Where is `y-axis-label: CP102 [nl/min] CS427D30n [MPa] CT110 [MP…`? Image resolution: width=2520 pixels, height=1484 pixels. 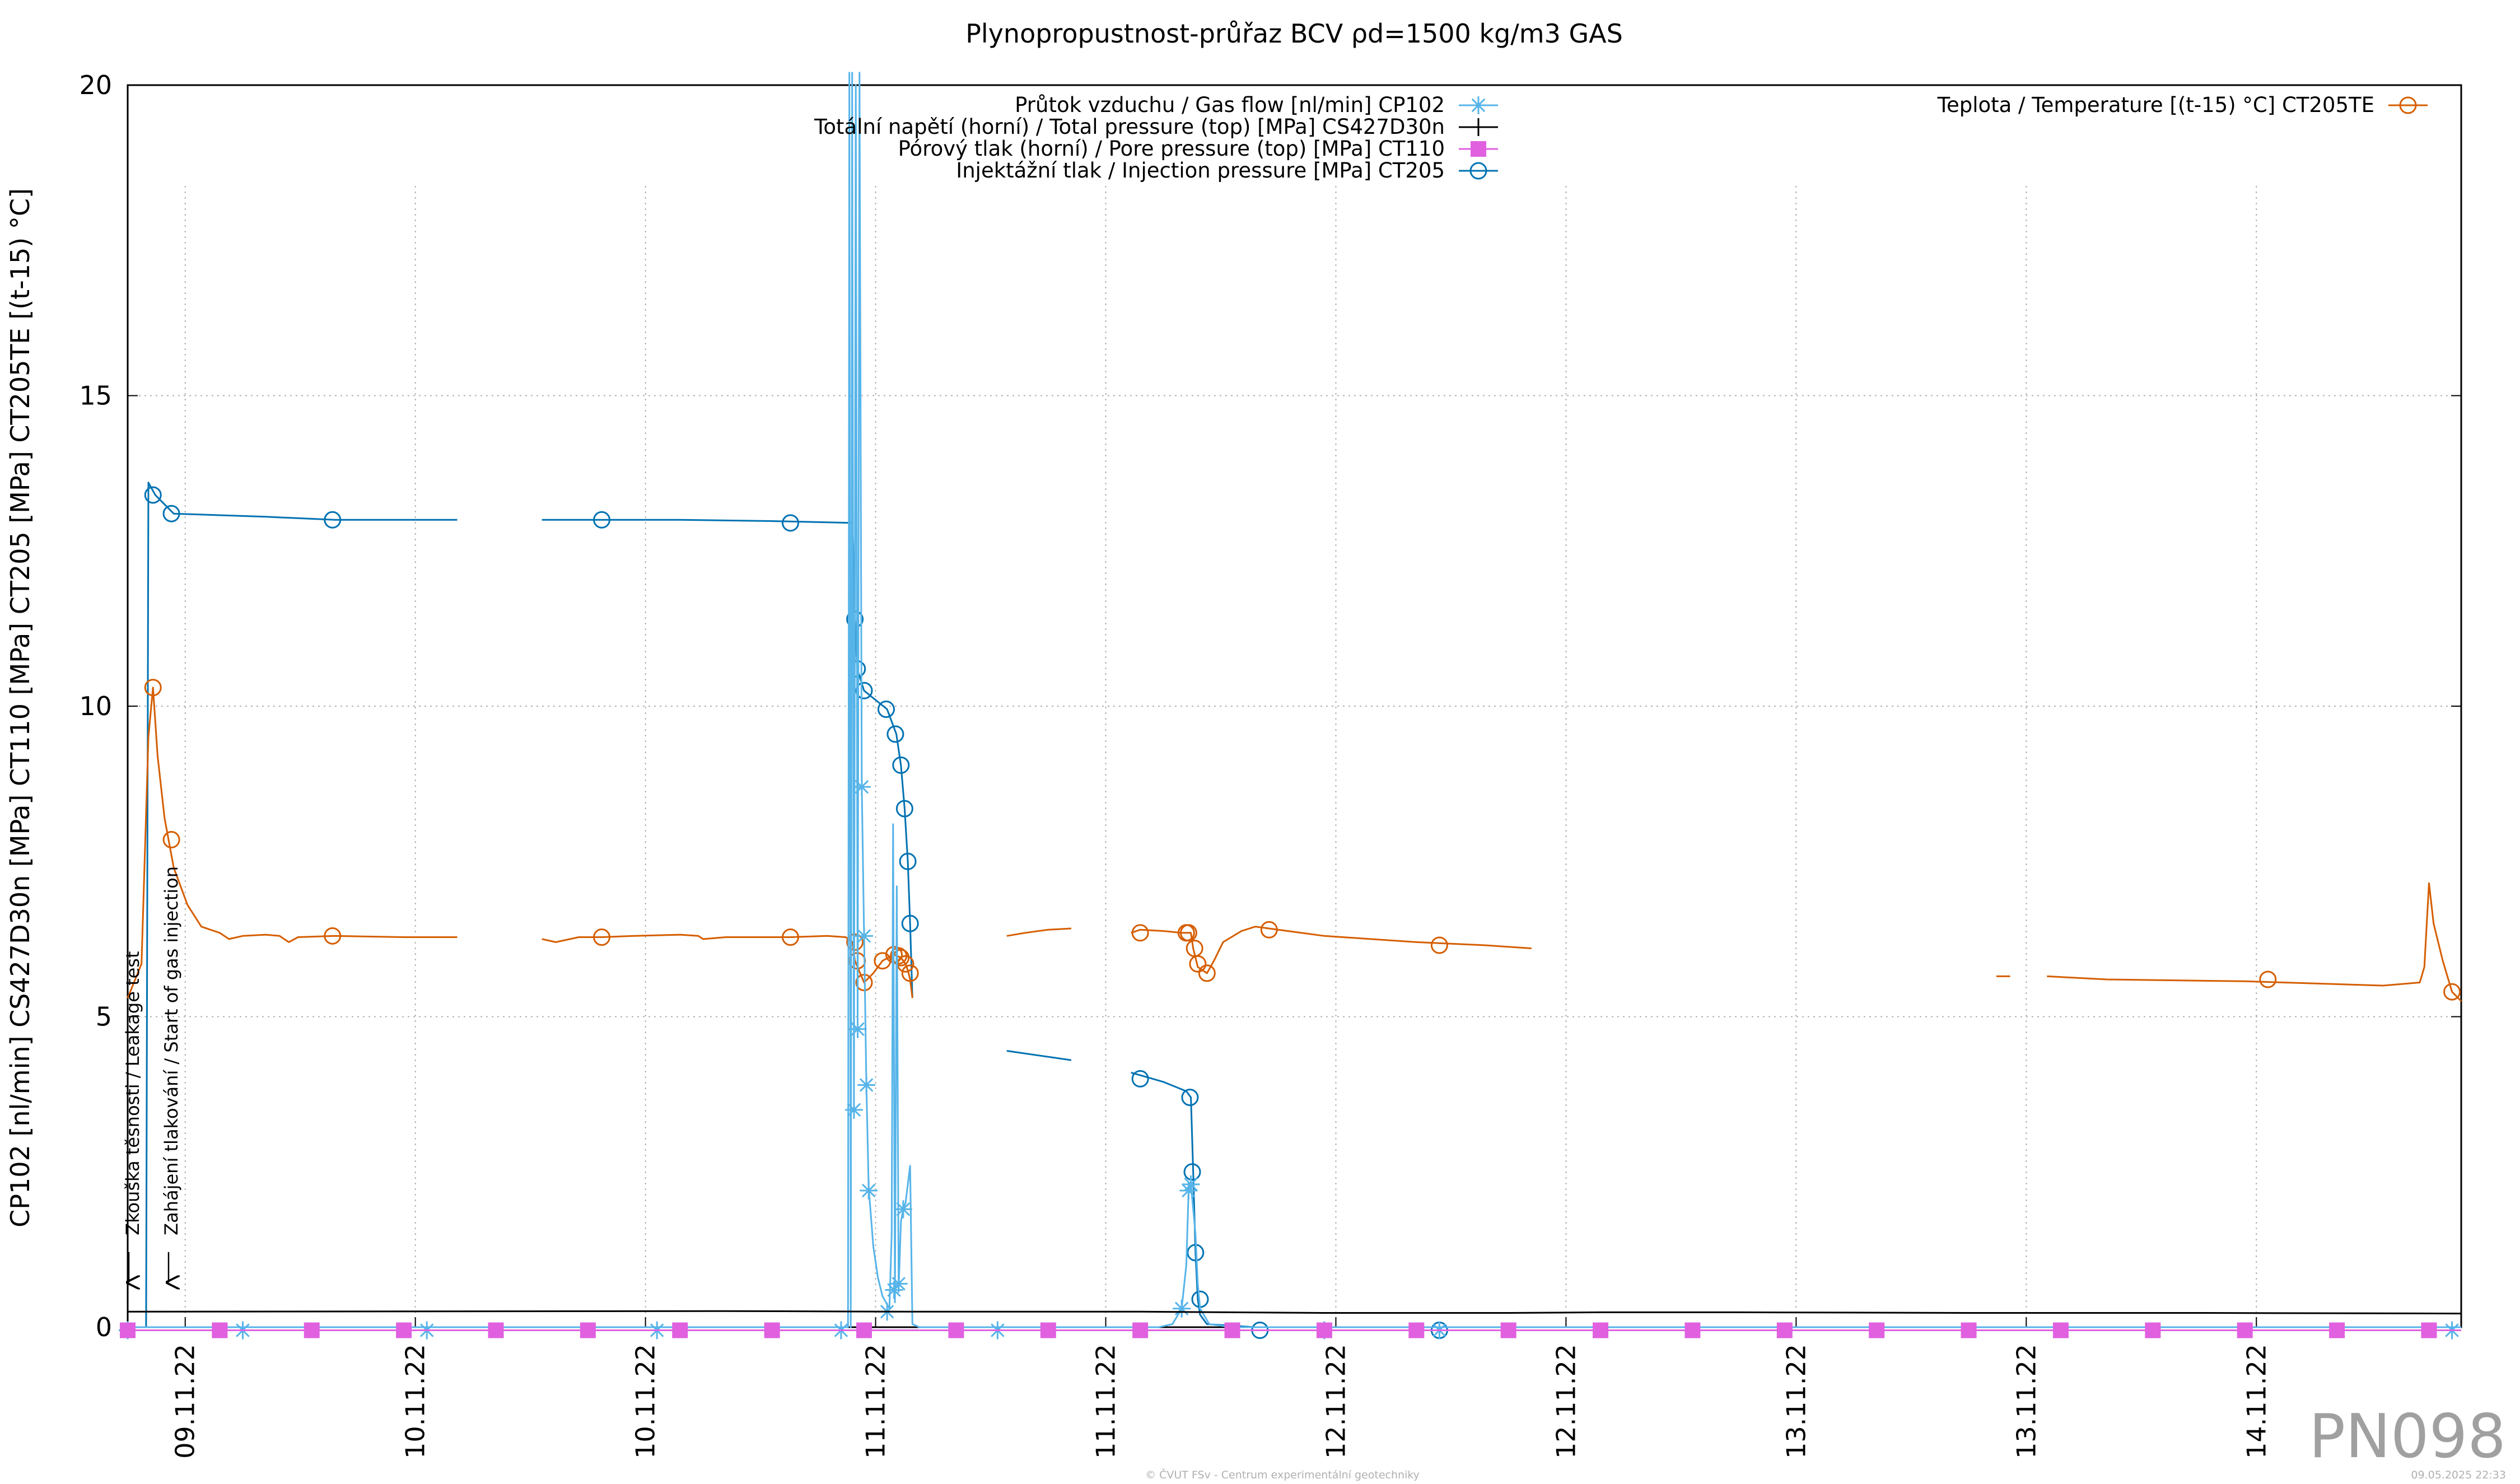
y-axis-label: CP102 [nl/min] CS427D30n [MPa] CT110 [MP… is located at coordinates (20, 708).